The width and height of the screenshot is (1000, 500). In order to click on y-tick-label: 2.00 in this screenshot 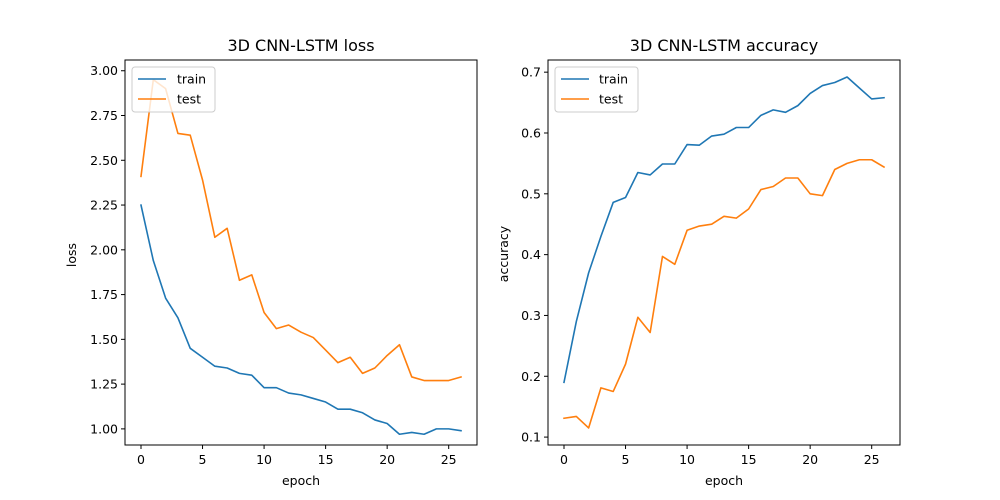, I will do `click(104, 249)`.